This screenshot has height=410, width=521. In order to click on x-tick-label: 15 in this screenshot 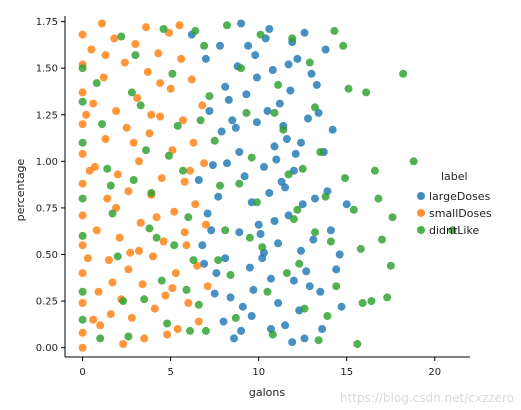, I will do `click(346, 372)`.